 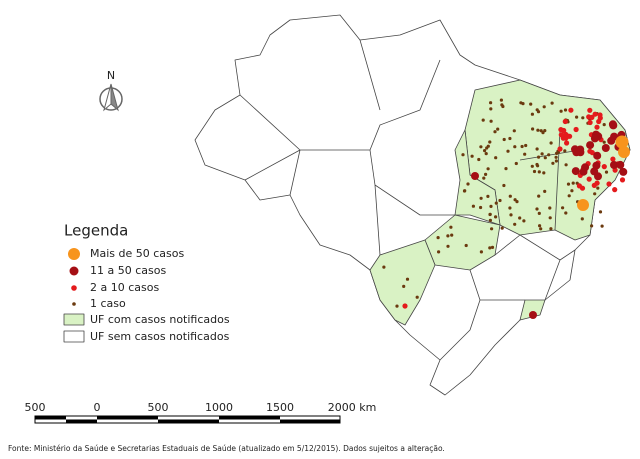 I want to click on state-tocantins, so click(x=477, y=177).